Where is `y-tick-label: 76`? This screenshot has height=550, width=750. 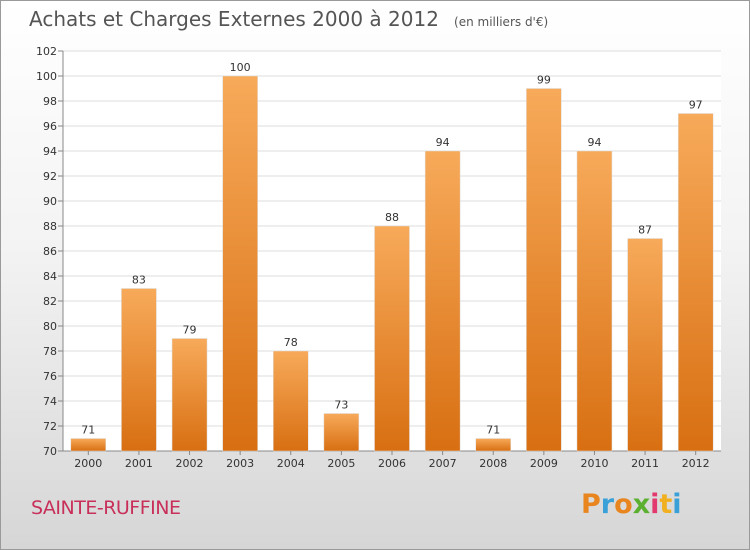
y-tick-label: 76 is located at coordinates (50, 376).